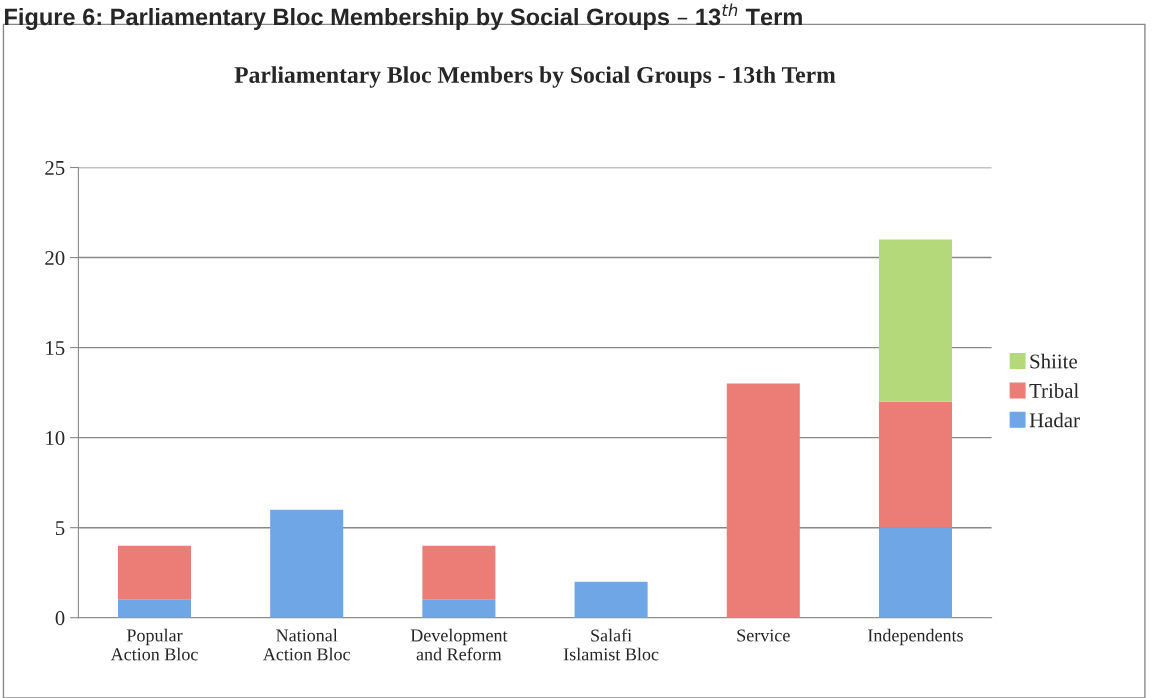 The height and width of the screenshot is (698, 1153). I want to click on y-tick-label: 25, so click(55, 167).